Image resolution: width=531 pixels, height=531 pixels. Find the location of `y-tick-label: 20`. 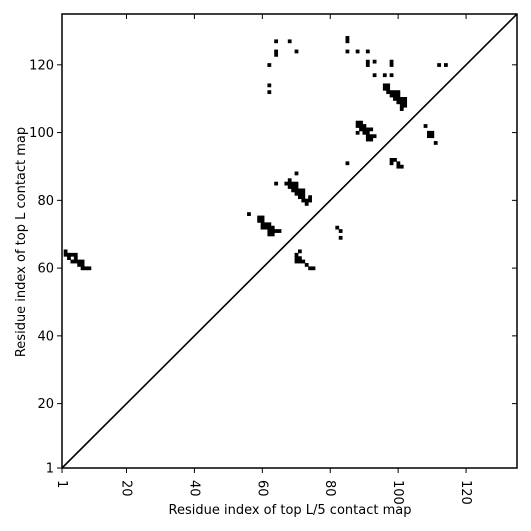

y-tick-label: 20 is located at coordinates (45, 404).